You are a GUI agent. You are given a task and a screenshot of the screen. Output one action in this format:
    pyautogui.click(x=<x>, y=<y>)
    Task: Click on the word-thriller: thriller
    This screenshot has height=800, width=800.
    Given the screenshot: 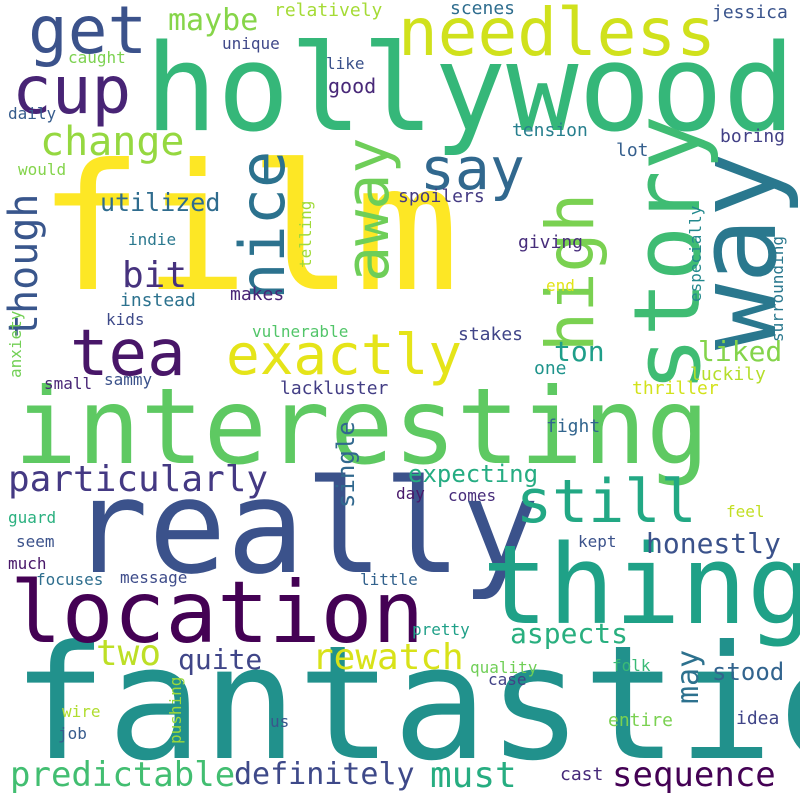 What is the action you would take?
    pyautogui.click(x=675, y=388)
    